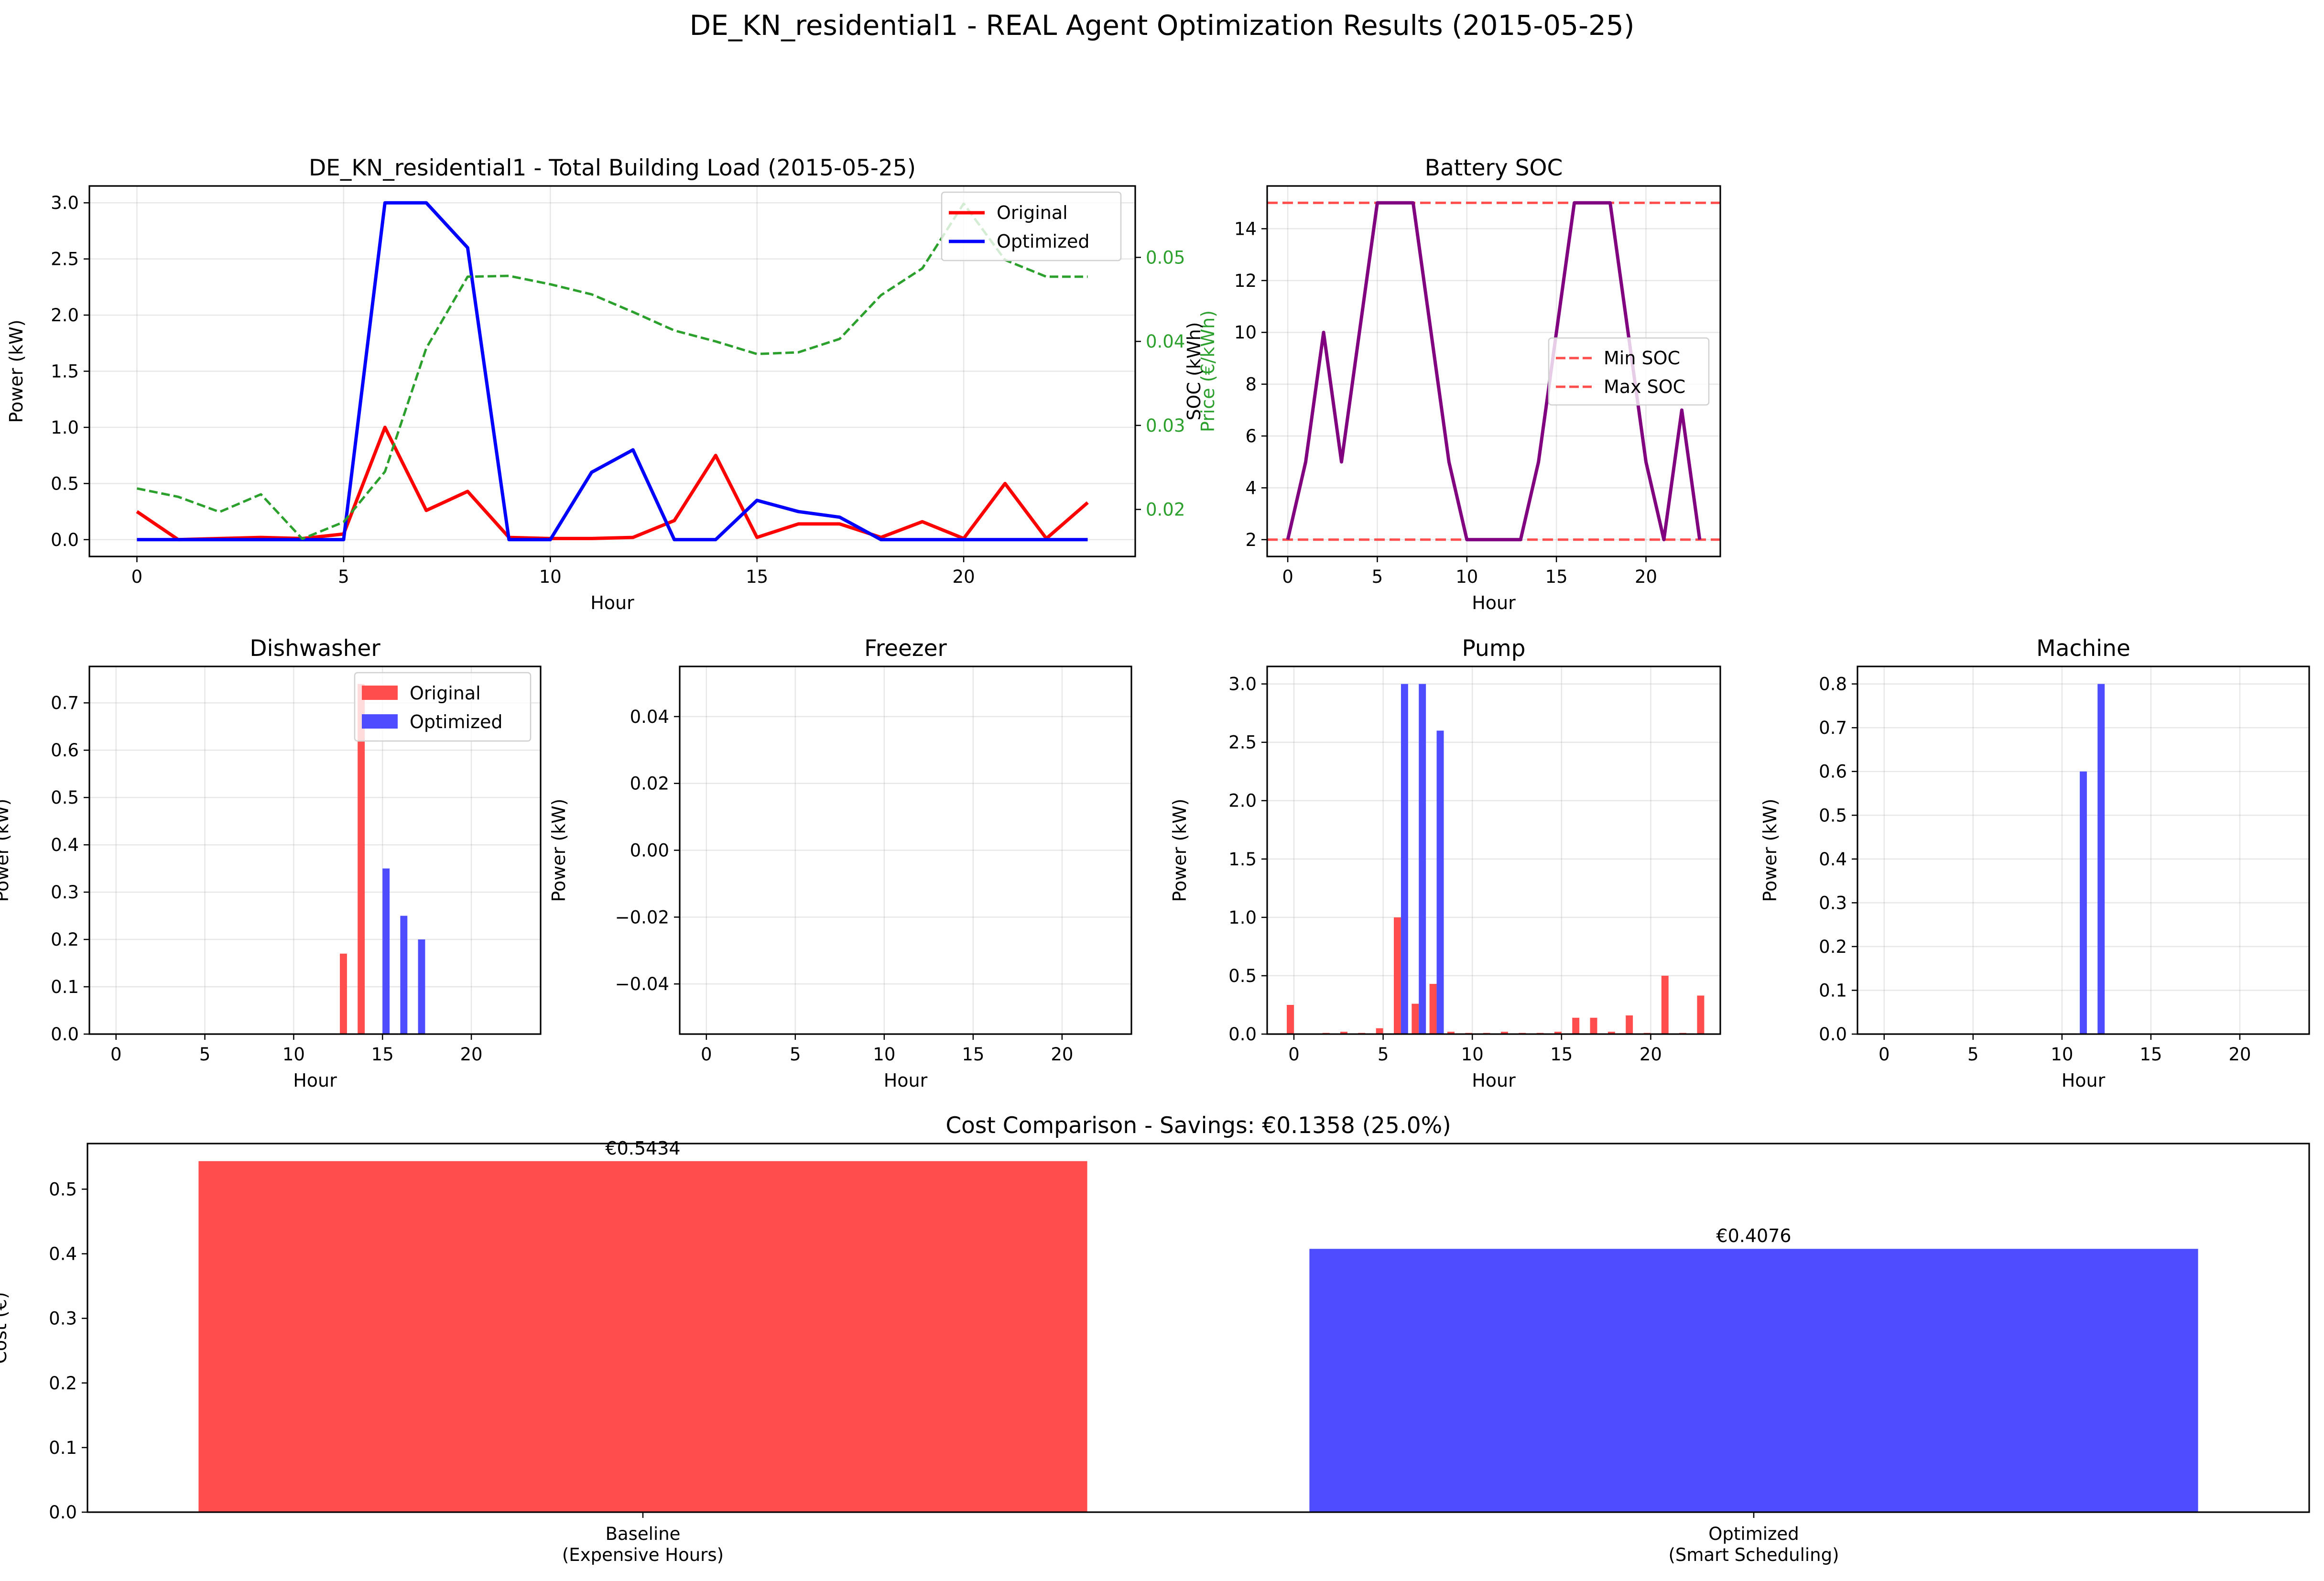  What do you see at coordinates (1242, 917) in the screenshot?
I see `y-tick-label: 1.0` at bounding box center [1242, 917].